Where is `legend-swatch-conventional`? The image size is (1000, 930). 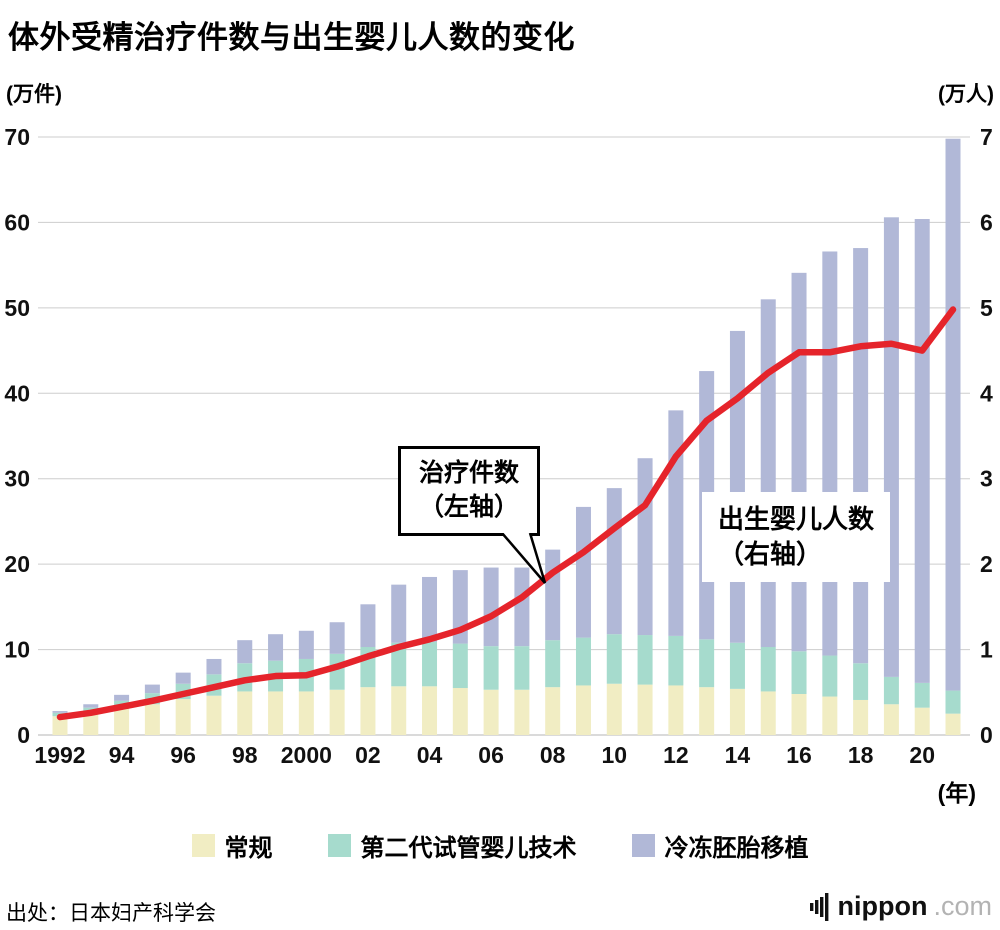 legend-swatch-conventional is located at coordinates (203, 845).